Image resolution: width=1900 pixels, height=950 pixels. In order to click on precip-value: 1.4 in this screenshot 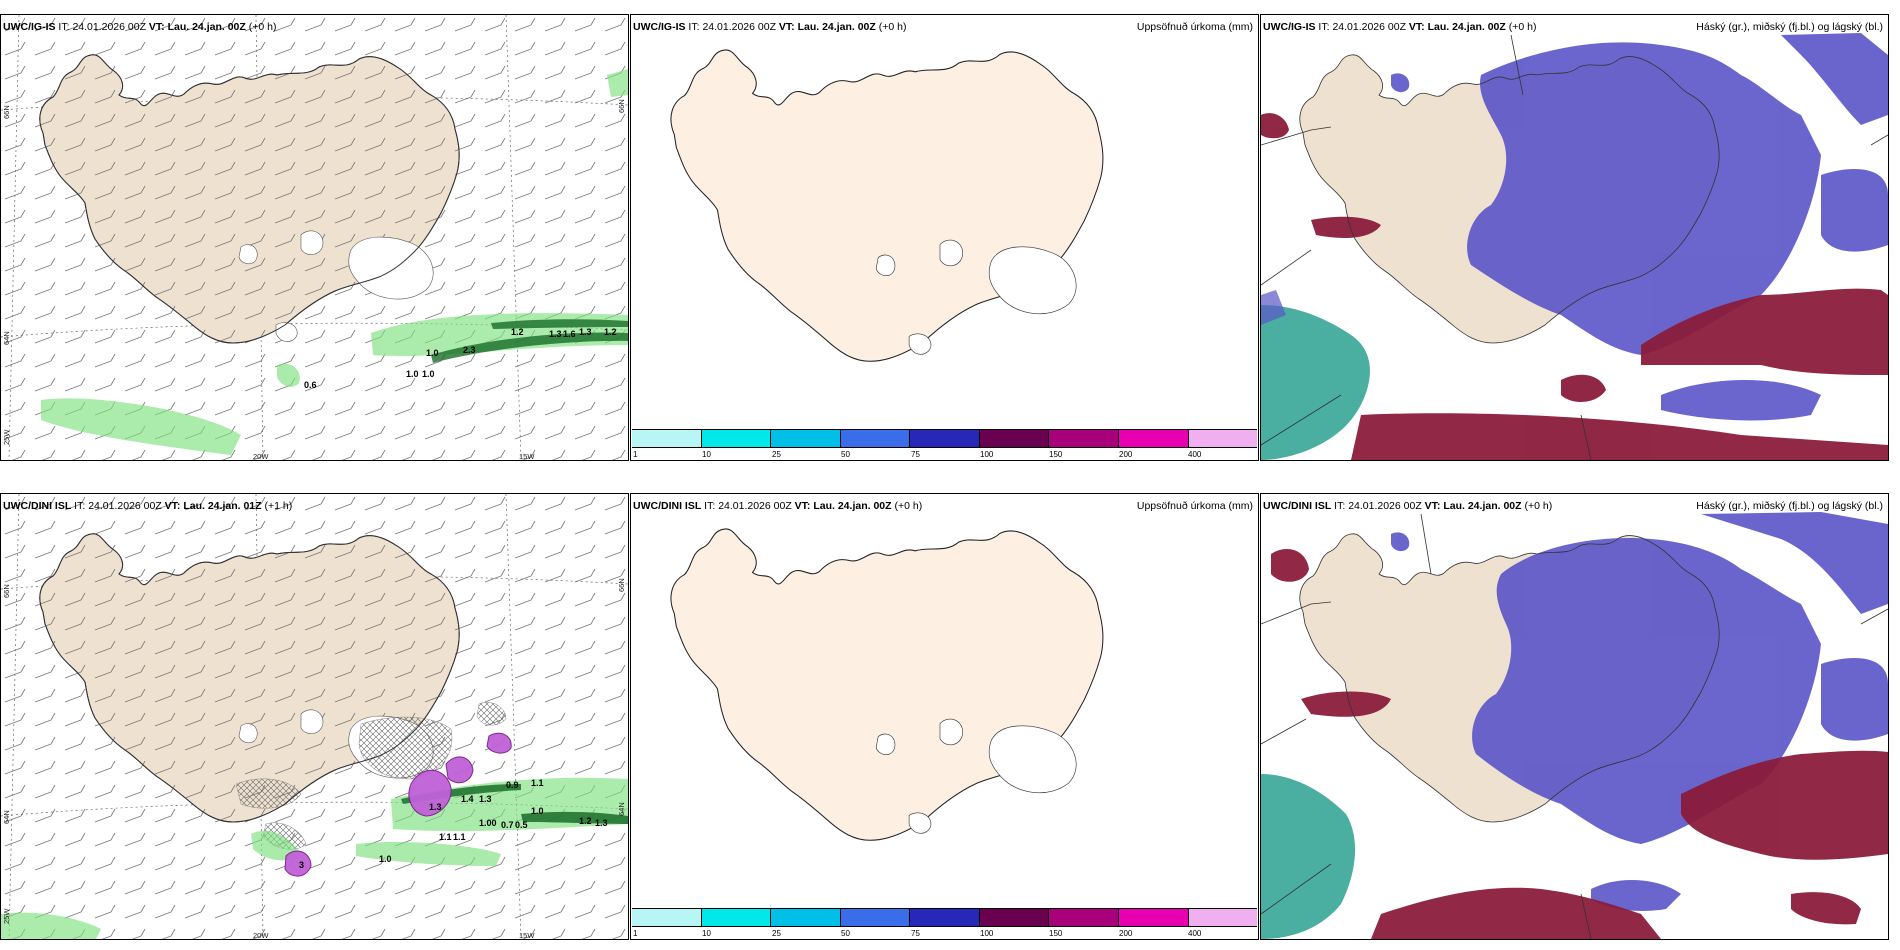, I will do `click(467, 799)`.